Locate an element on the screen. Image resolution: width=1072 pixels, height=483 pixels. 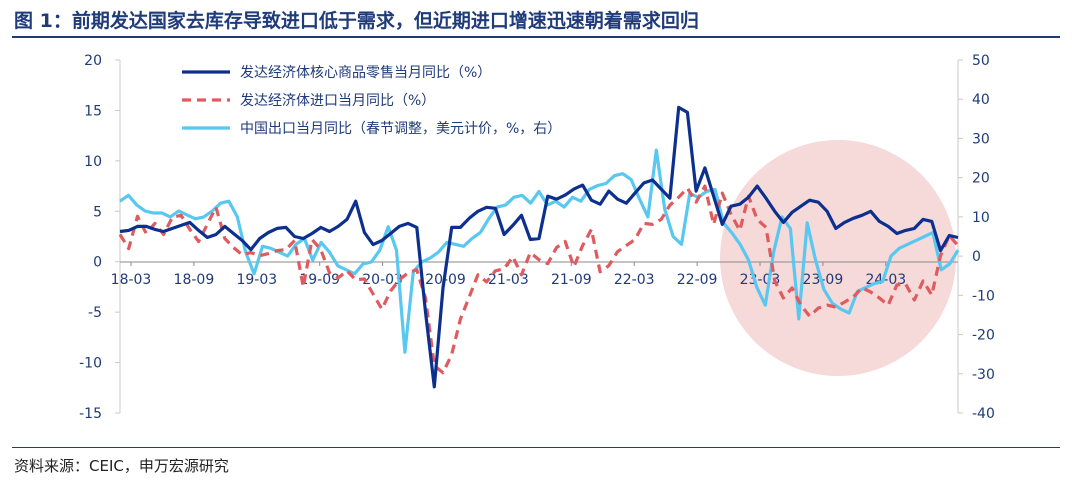
x-tick-label: 23-09 is located at coordinates (823, 280).